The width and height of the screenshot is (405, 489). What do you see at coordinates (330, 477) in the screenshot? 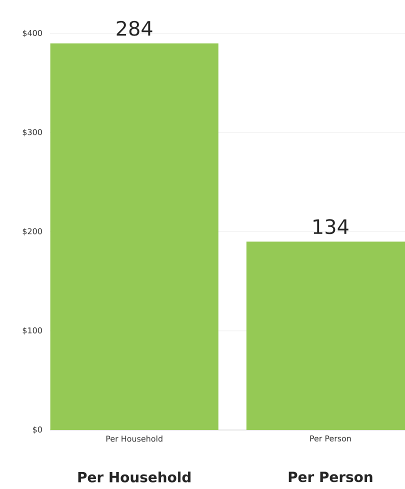
I see `text: Per Person` at bounding box center [330, 477].